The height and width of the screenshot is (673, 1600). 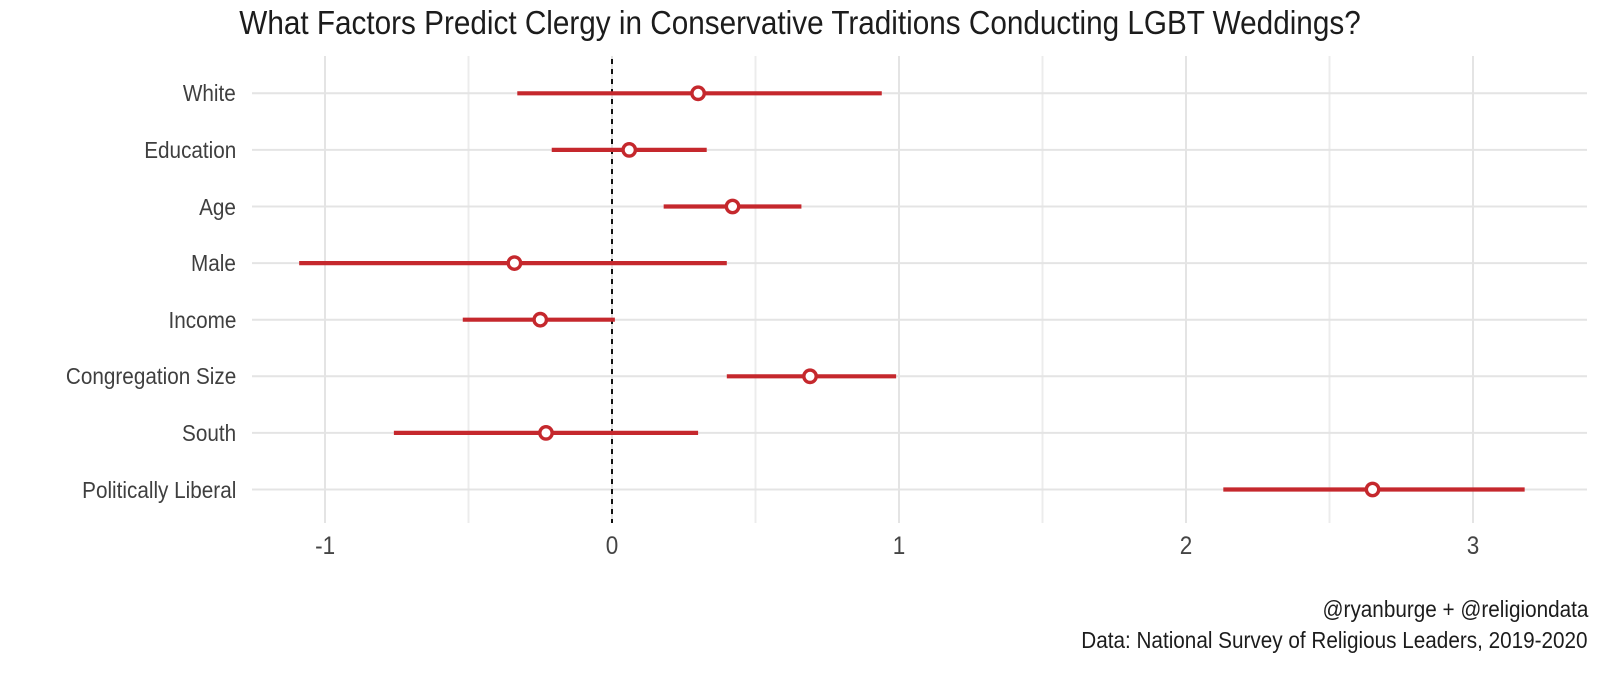 What do you see at coordinates (158, 489) in the screenshot?
I see `y-axis-label-text: Politically Liberal` at bounding box center [158, 489].